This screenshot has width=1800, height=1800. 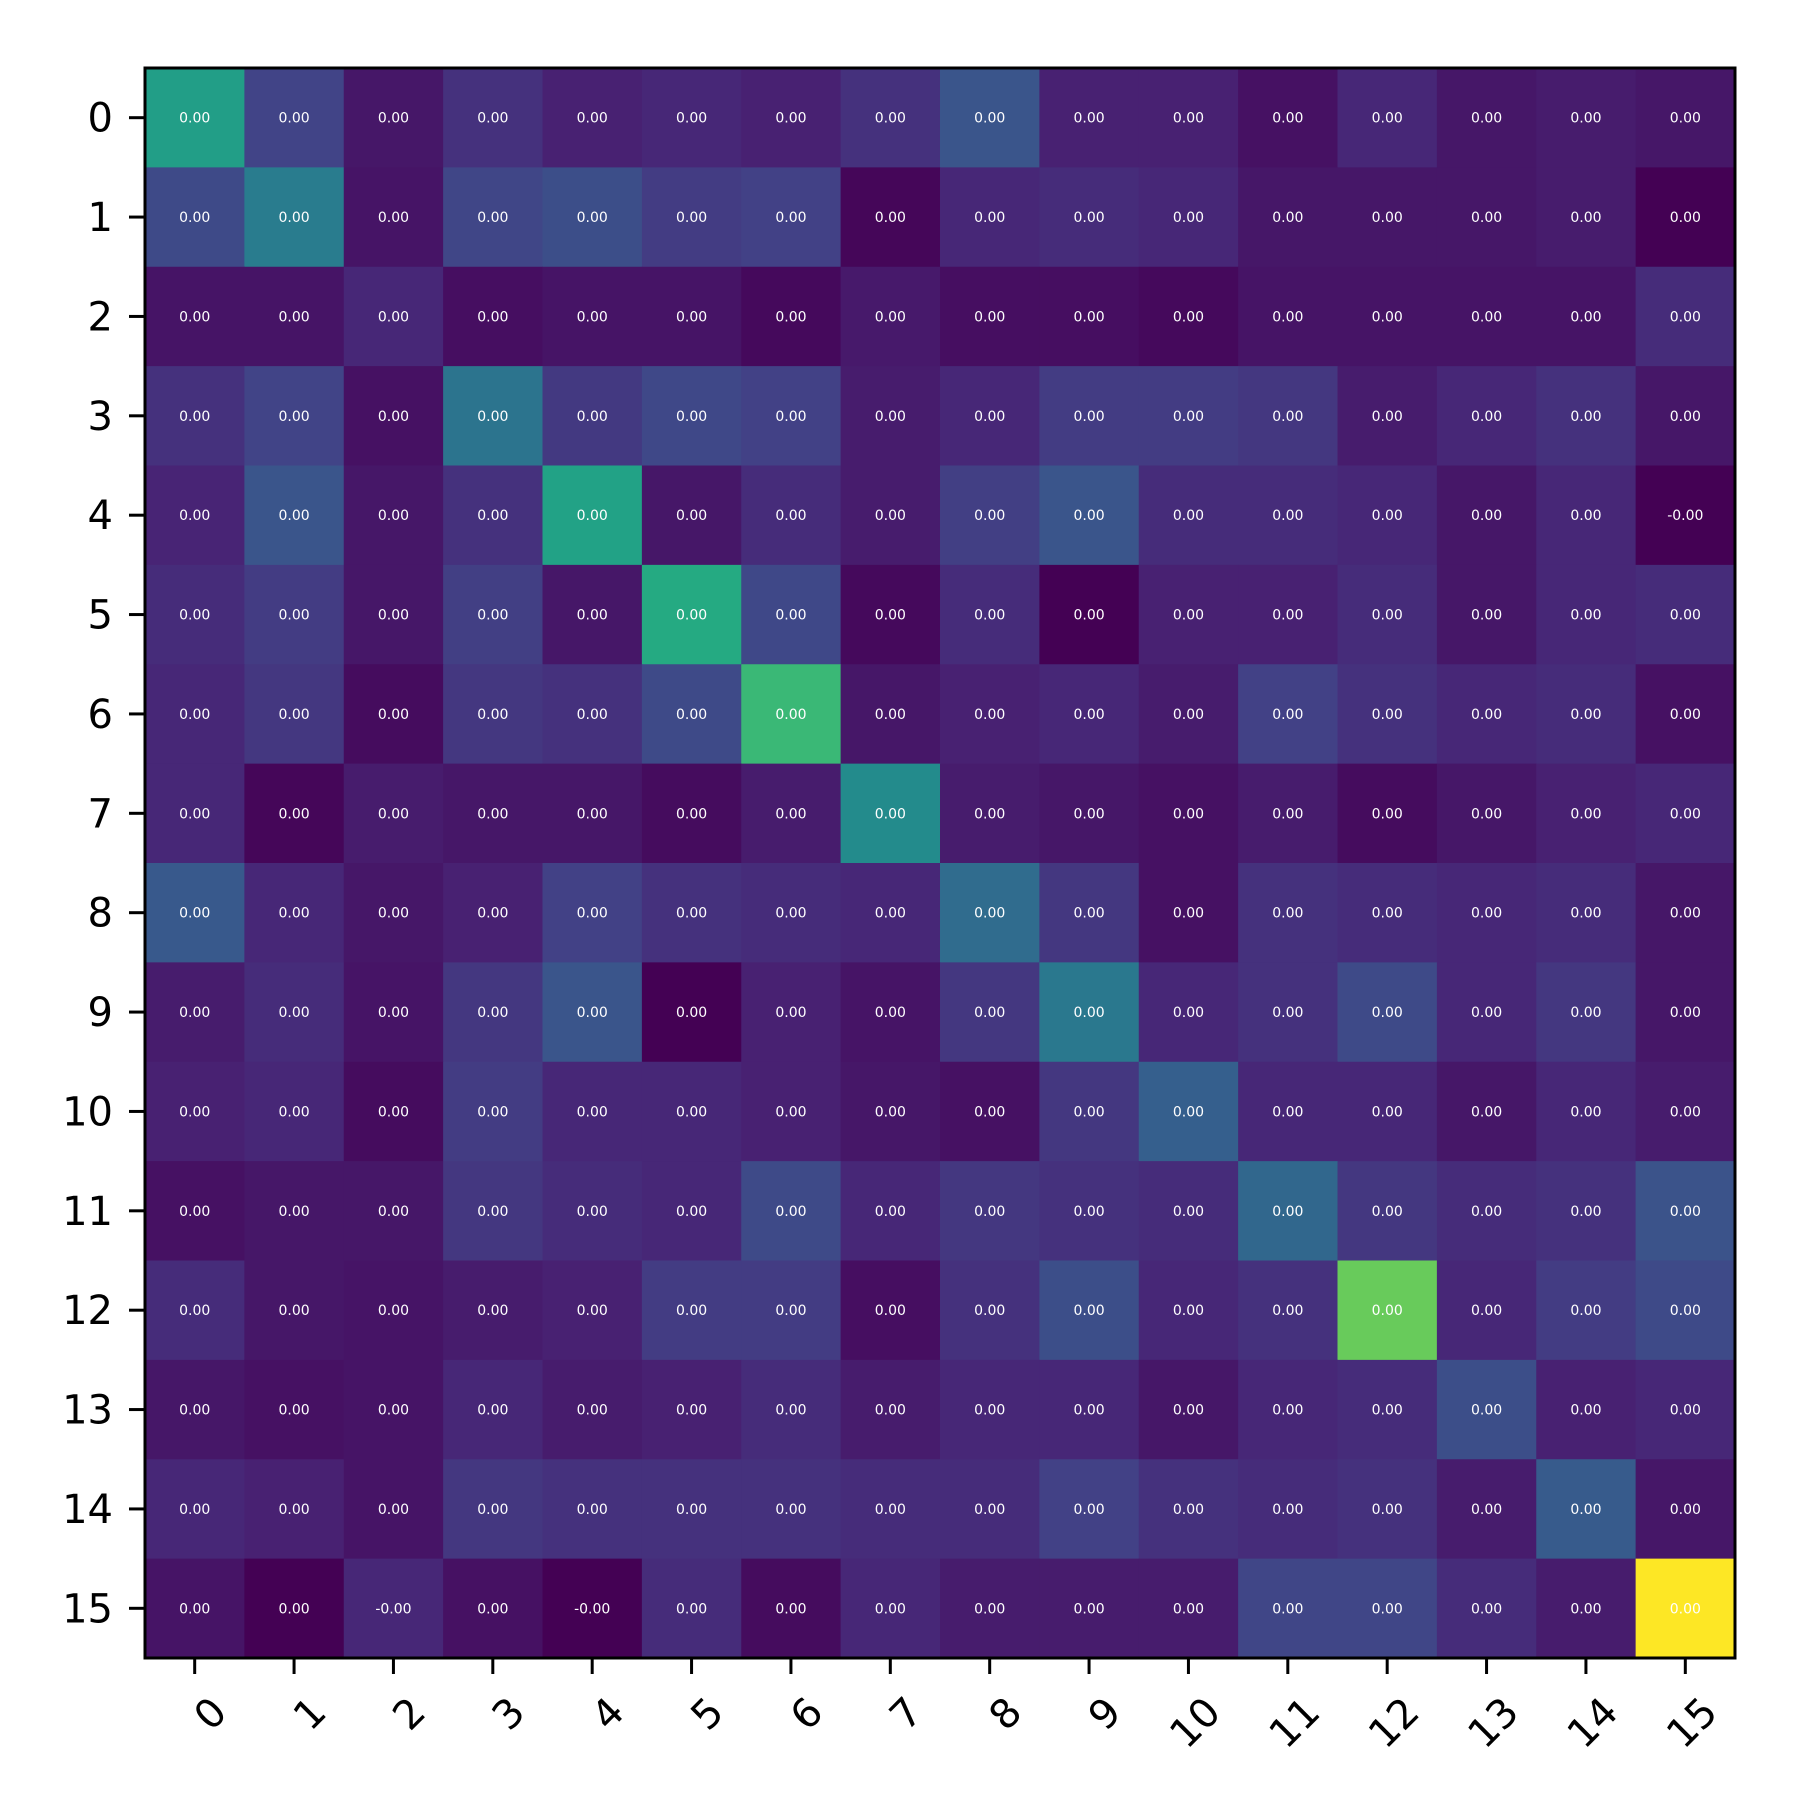 I want to click on y-tick-label: 13, so click(x=87, y=1411).